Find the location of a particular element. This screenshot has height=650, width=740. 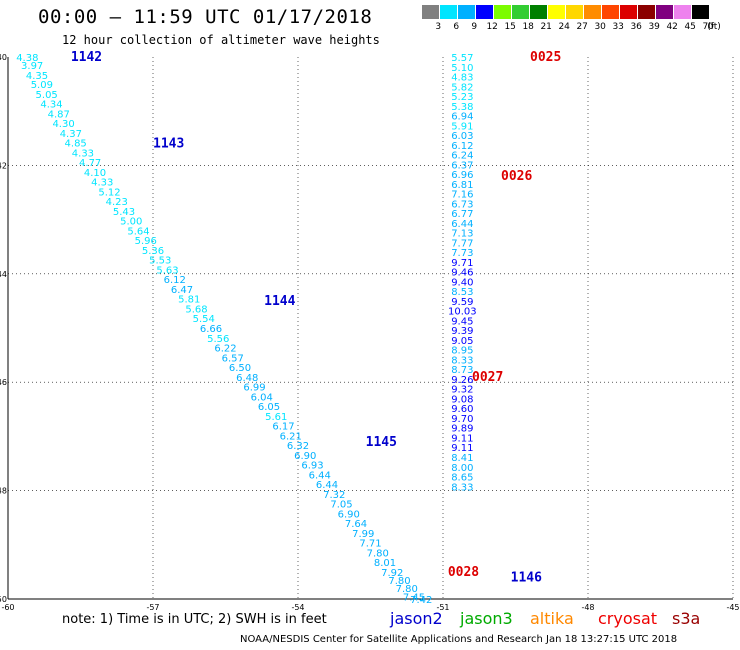

swh-value-label: 7.42 is located at coordinates (421, 600).